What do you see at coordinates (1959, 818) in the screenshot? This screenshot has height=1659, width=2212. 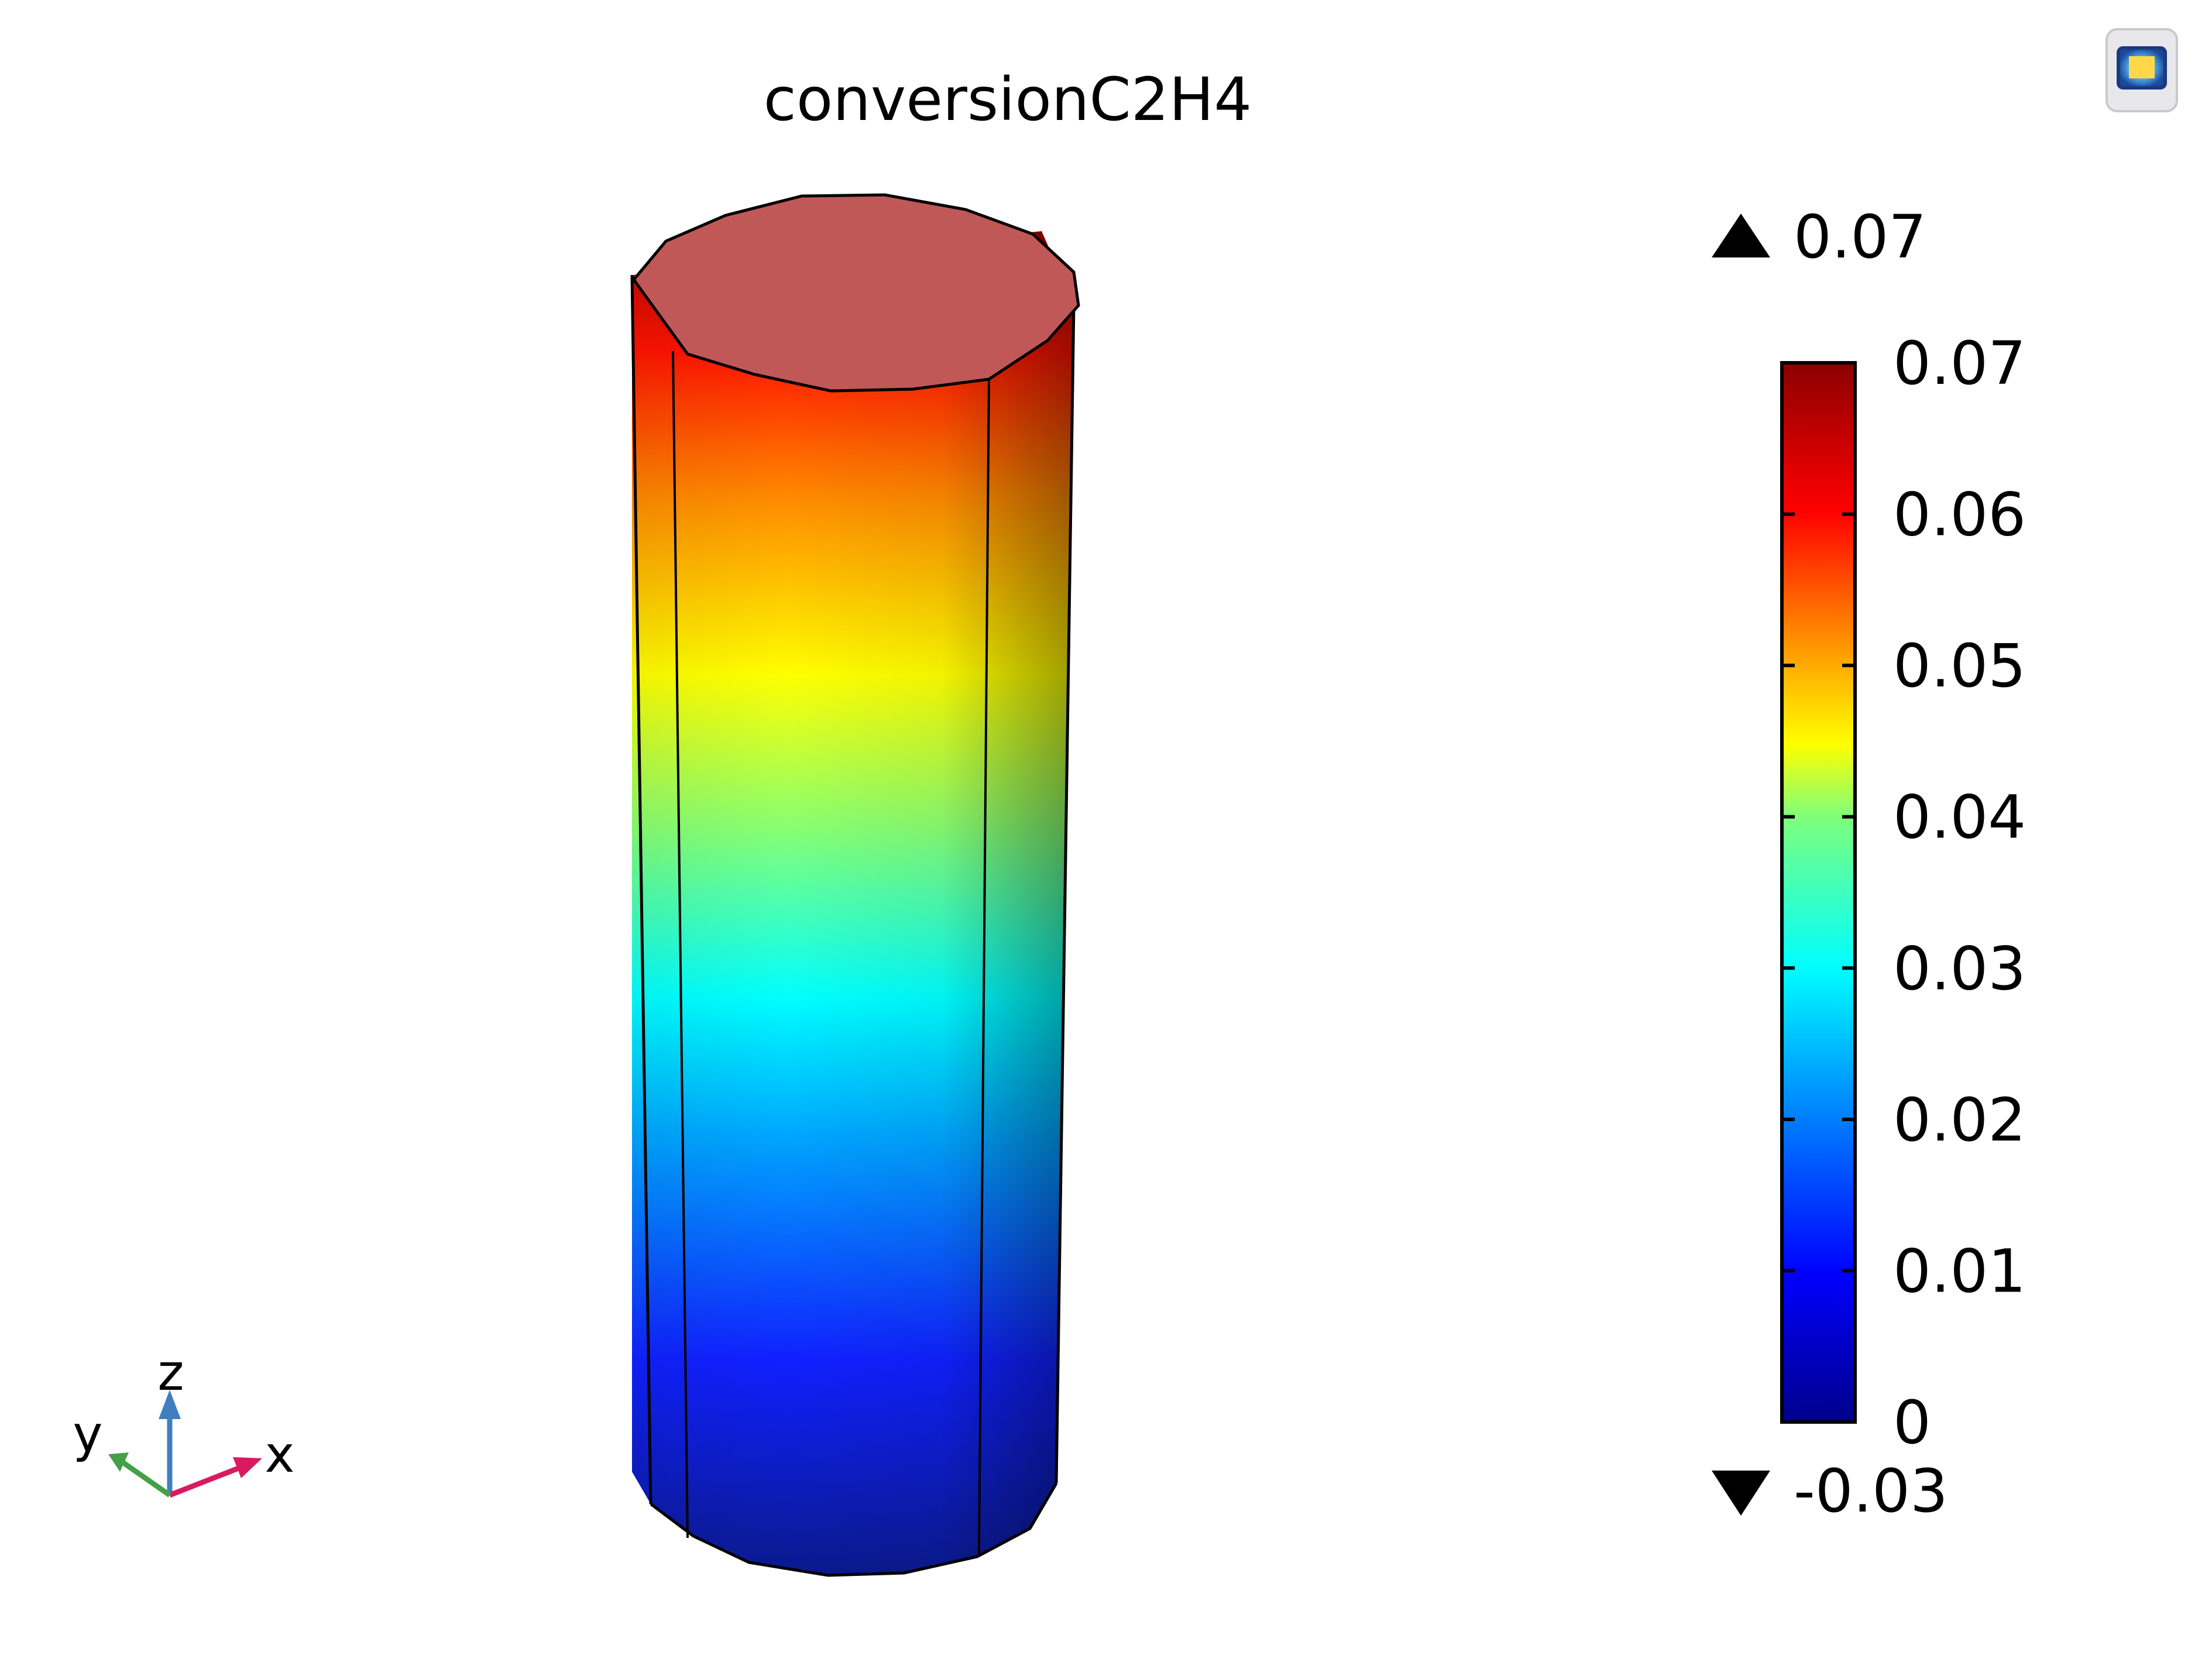 I see `colorbar-tick-label: 0.04` at bounding box center [1959, 818].